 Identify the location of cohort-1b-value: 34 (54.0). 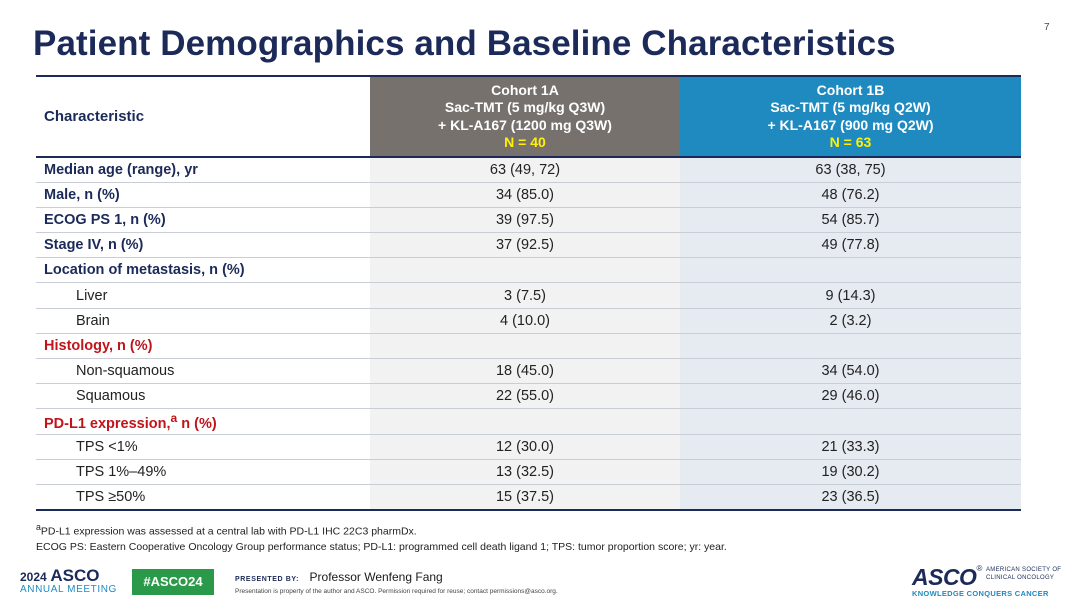
(850, 371).